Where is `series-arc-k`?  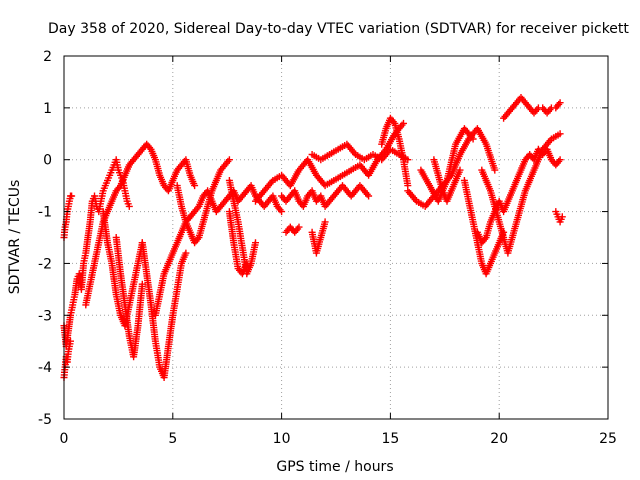 series-arc-k is located at coordinates (238, 243).